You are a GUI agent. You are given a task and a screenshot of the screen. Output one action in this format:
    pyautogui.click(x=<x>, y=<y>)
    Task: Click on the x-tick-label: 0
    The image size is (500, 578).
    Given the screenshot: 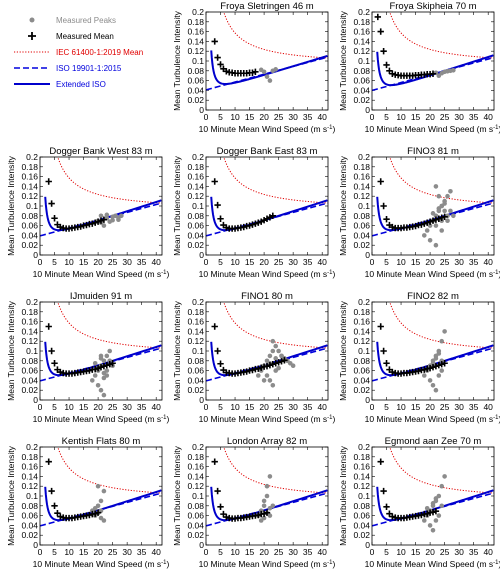 What is the action you would take?
    pyautogui.click(x=206, y=407)
    